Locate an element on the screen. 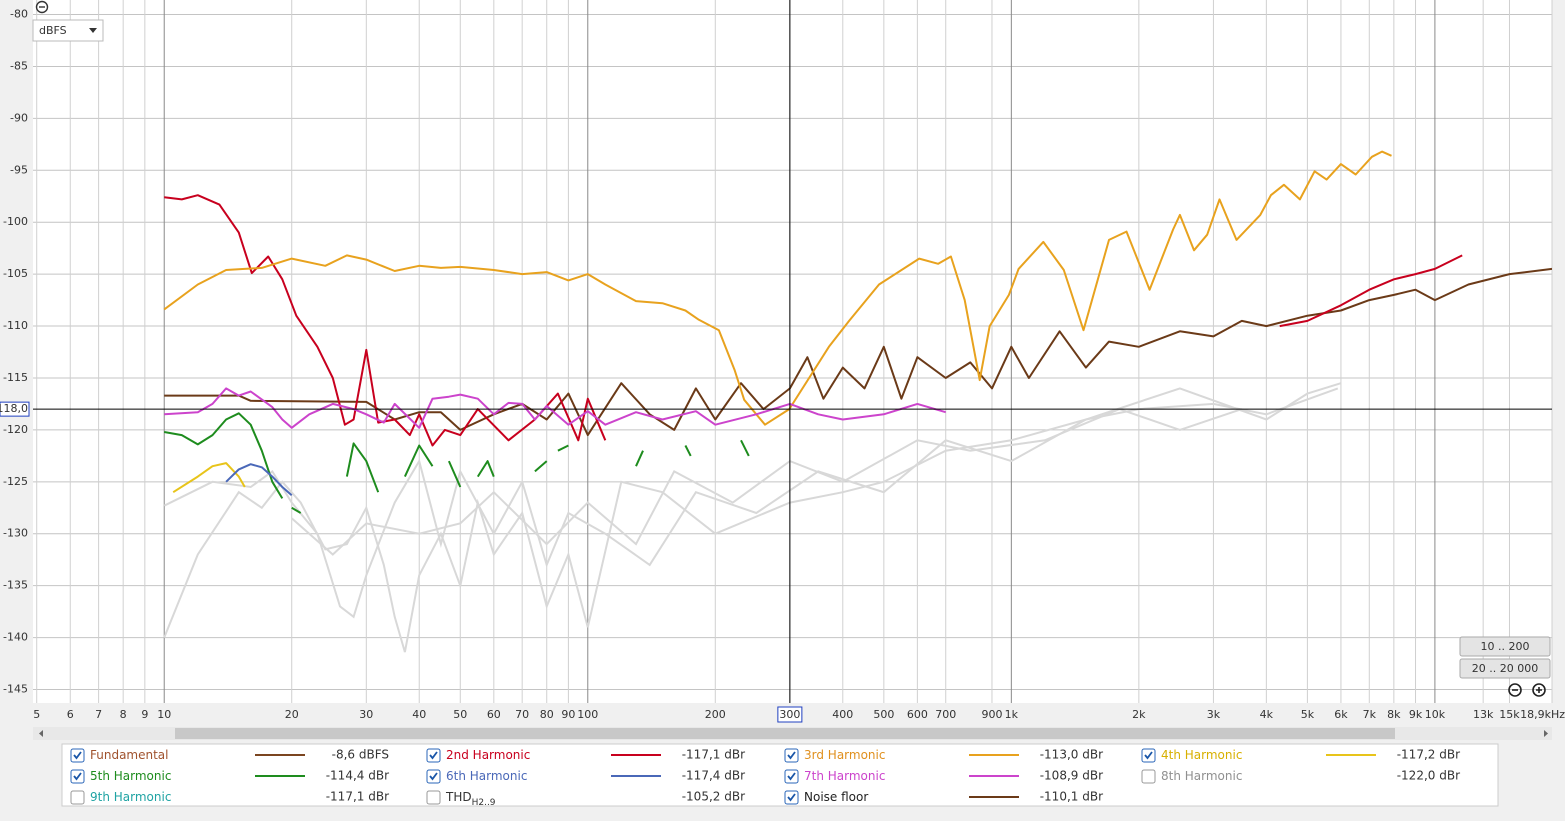 This screenshot has width=1565, height=821. x-tick-label: 2k is located at coordinates (1139, 714).